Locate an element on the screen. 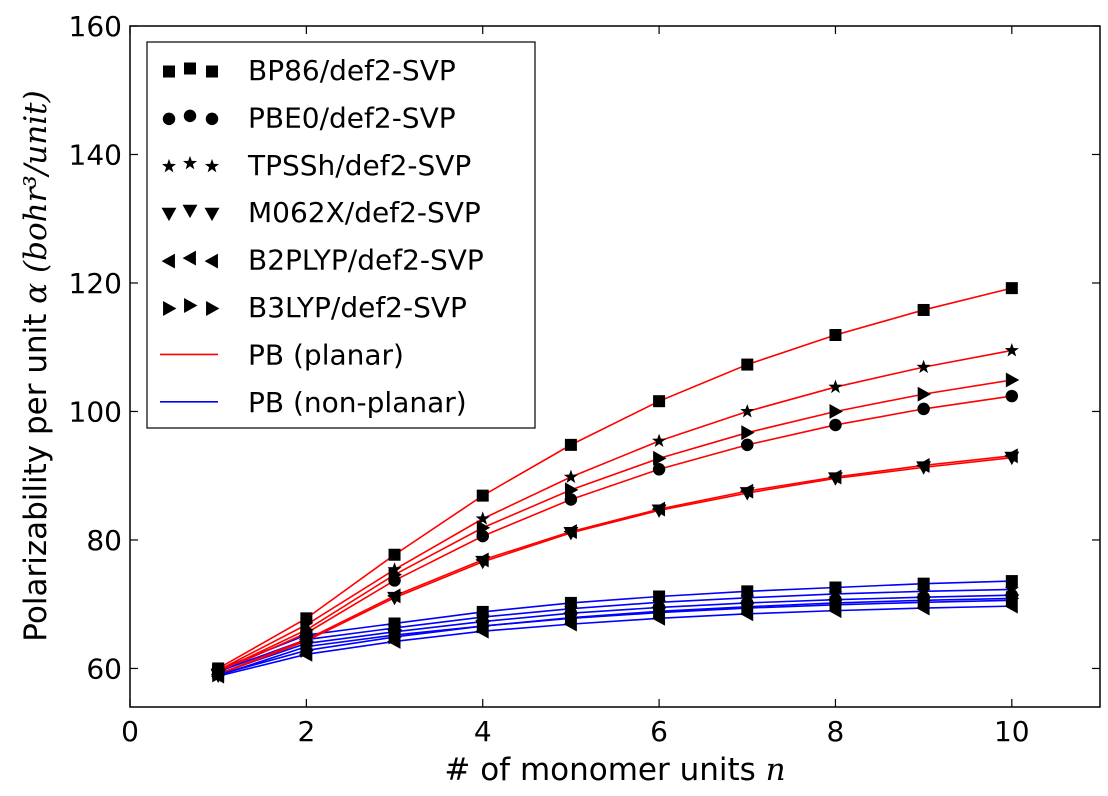 The height and width of the screenshot is (796, 1108). legend-entry-pbe0-def2-svp: PBE0/def2-SVP is located at coordinates (309, 117).